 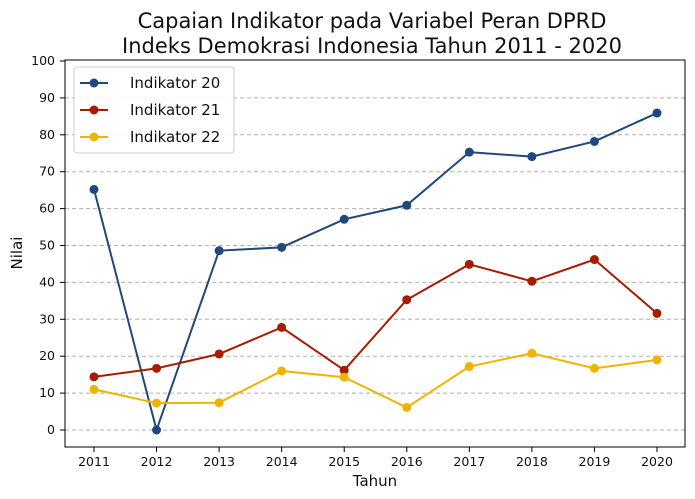 What do you see at coordinates (157, 461) in the screenshot?
I see `x-tick-label: 2012` at bounding box center [157, 461].